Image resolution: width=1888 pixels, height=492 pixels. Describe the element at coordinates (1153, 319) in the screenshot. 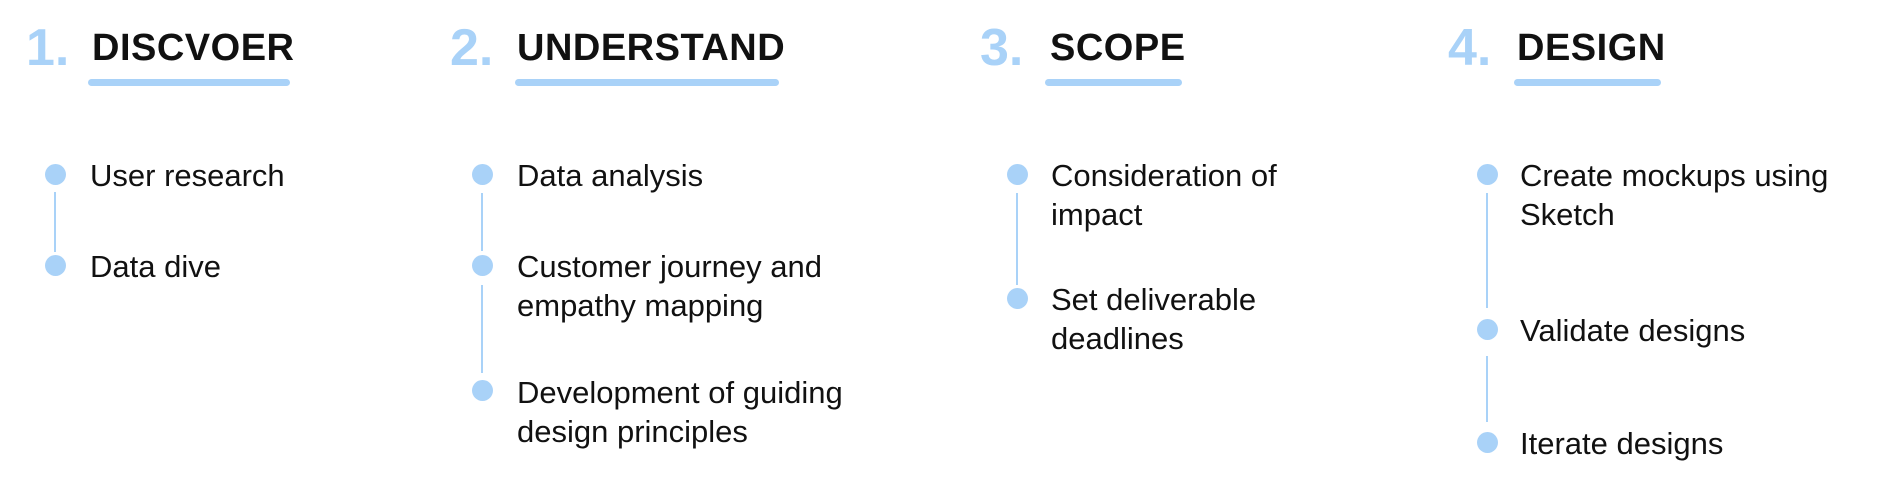

I see `step-label: Set deliverable deadlines` at that location.